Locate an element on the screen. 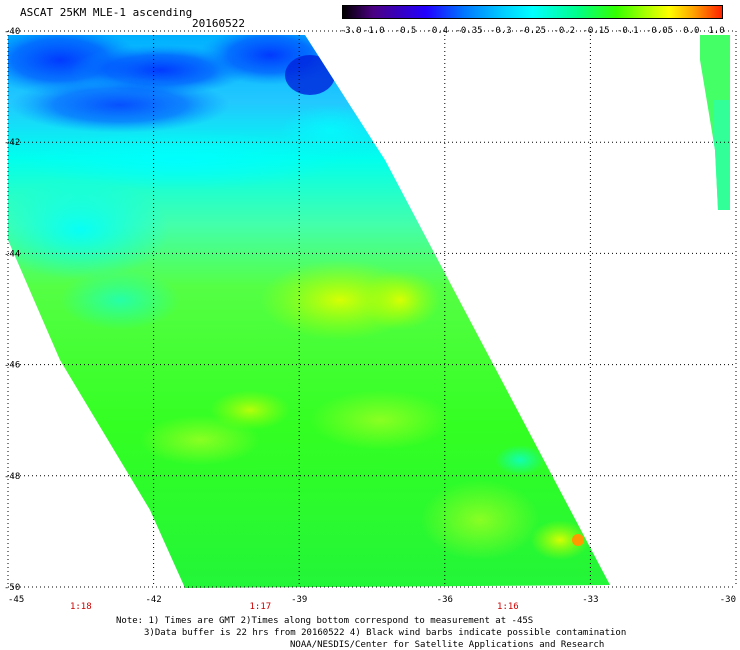 The image size is (740, 650). colorbar-tick-label: -0.4 is located at coordinates (437, 31).